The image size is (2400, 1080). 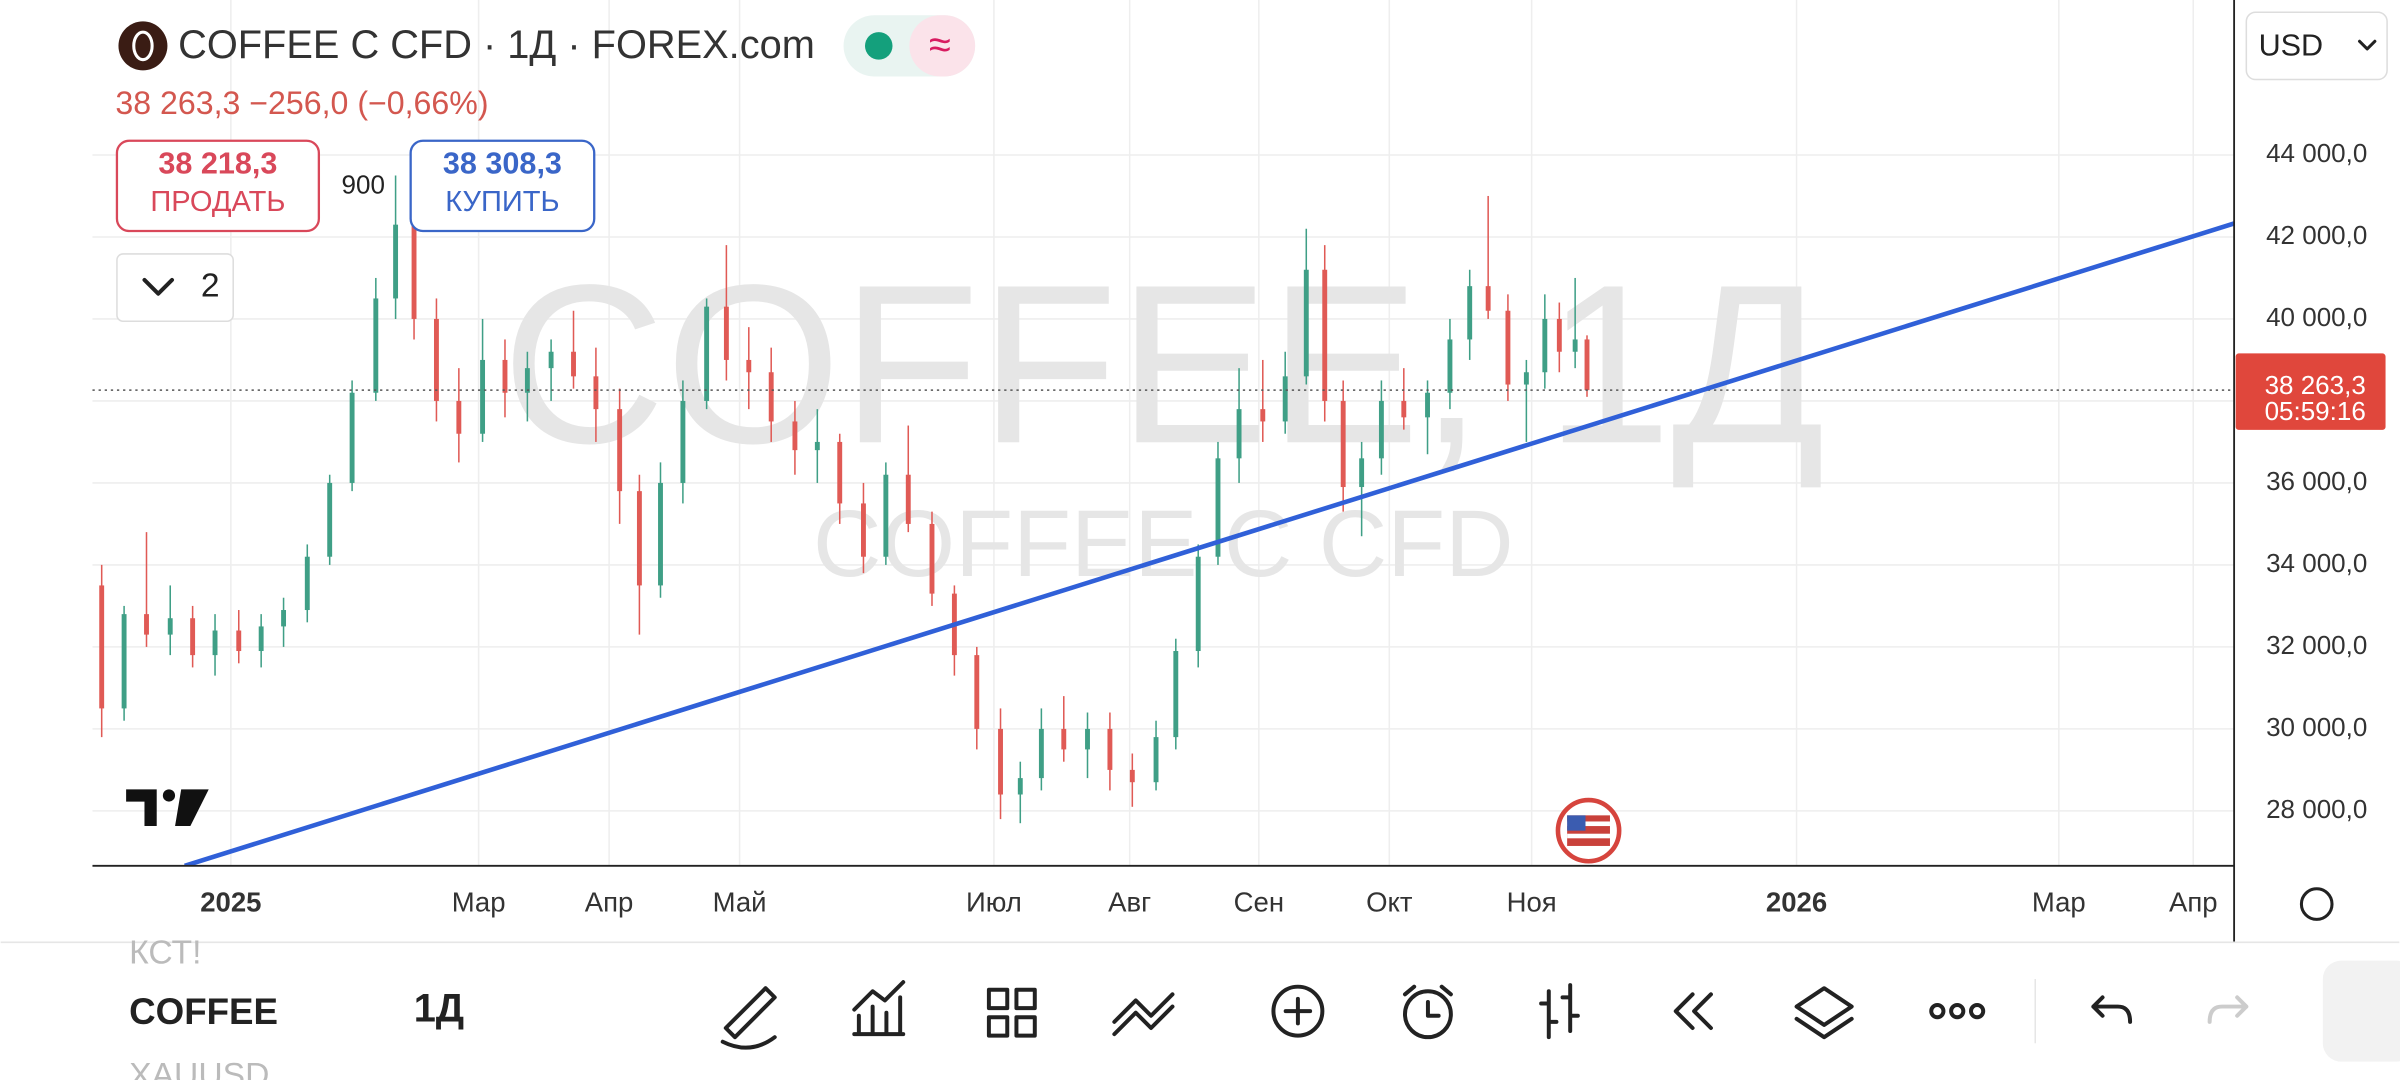 I want to click on last-price-box, so click(x=2310, y=391).